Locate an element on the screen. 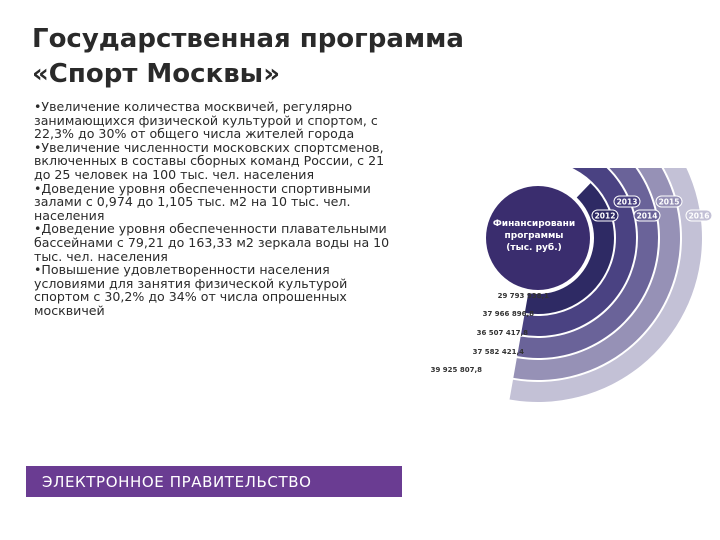 This screenshot has height=540, width=720. footer-banner: ЭЛЕКТРОННОЕ ПРАВИТЕЛЬСТВО is located at coordinates (214, 481).